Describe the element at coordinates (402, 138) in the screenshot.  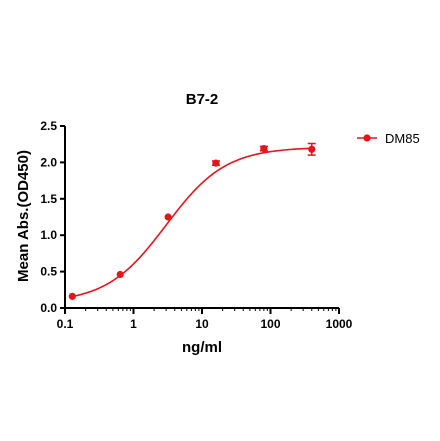
I see `legend-label-dm85: DM85` at that location.